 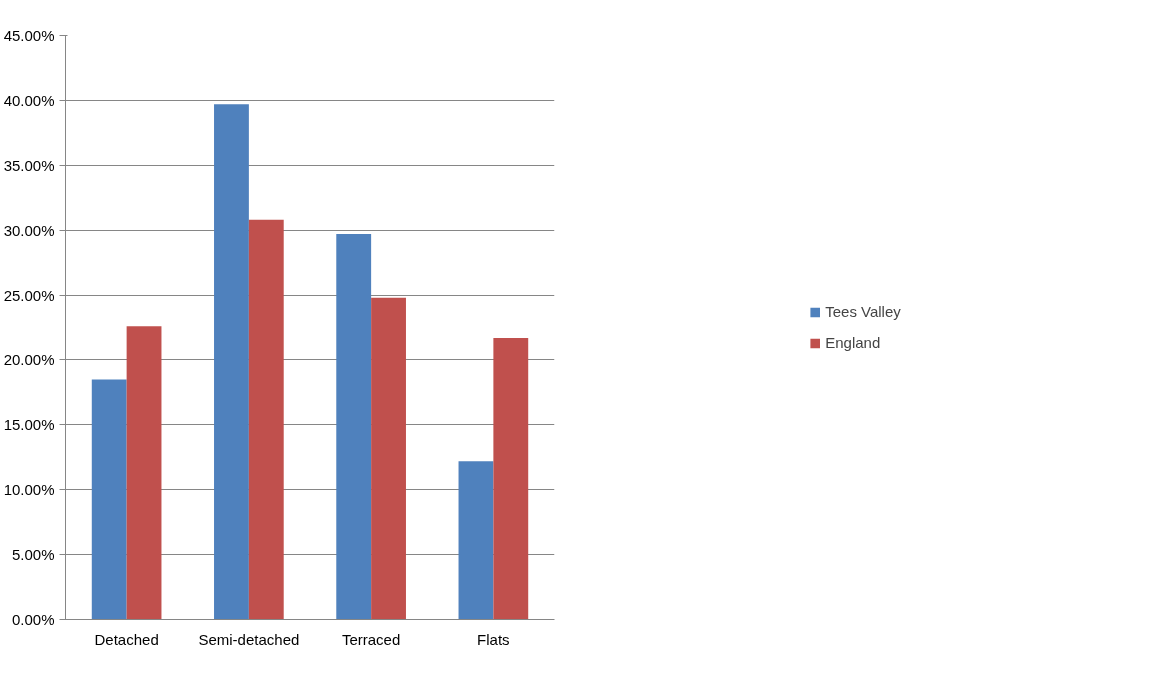 What do you see at coordinates (29, 100) in the screenshot?
I see `y-tick-label: 40.00%` at bounding box center [29, 100].